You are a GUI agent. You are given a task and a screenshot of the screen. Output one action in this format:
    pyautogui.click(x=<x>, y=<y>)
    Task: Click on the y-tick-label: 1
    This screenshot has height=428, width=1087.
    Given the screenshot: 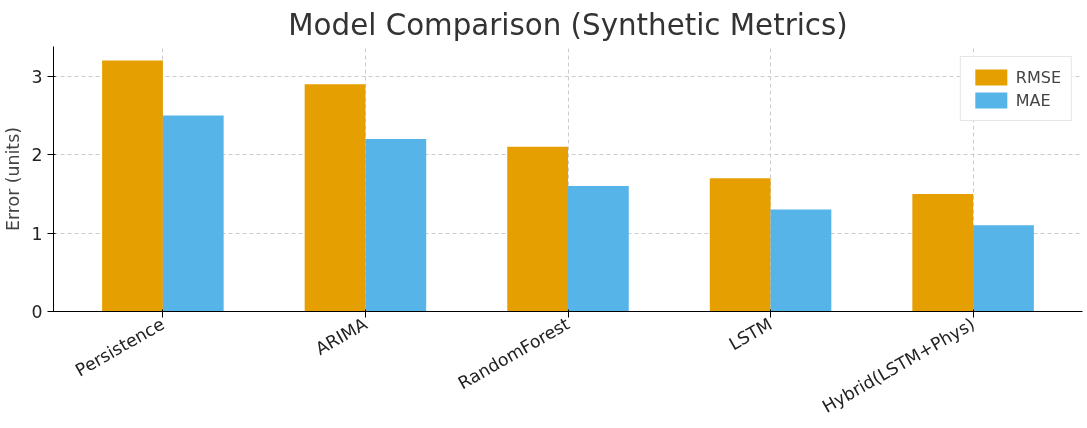 What is the action you would take?
    pyautogui.click(x=37, y=233)
    